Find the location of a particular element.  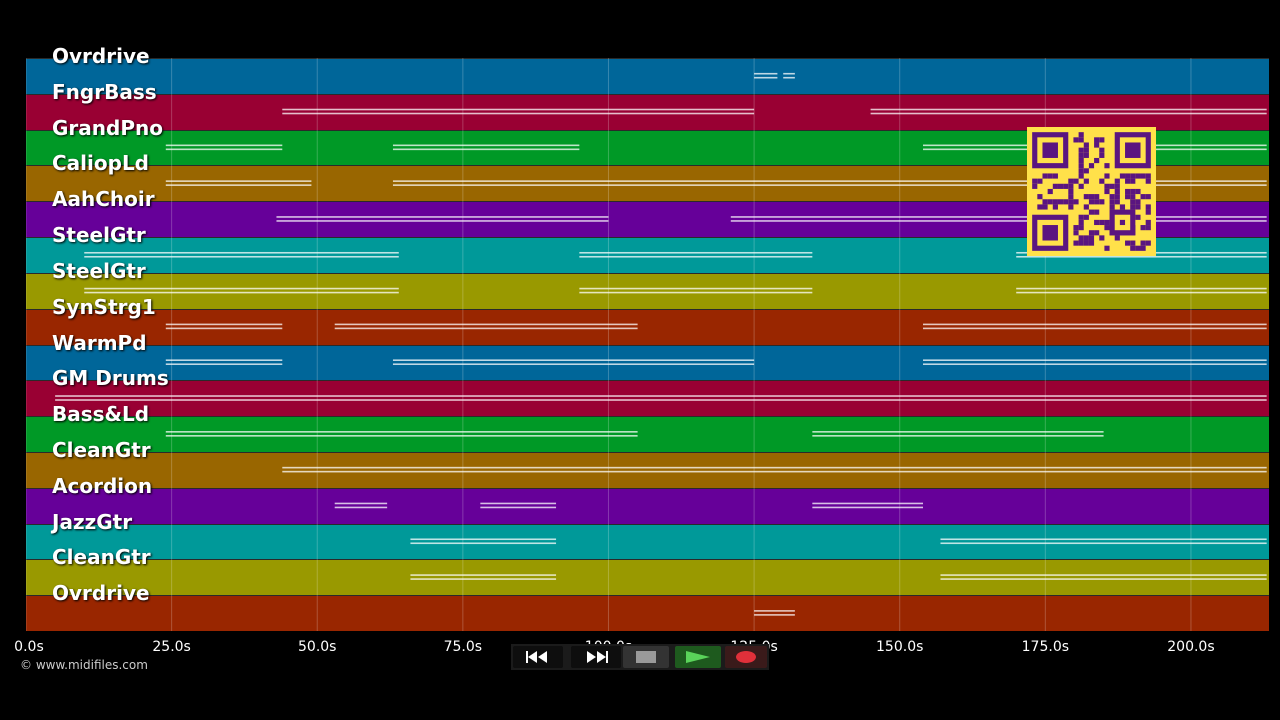

track-label: SteelGtr is located at coordinates (99, 270).